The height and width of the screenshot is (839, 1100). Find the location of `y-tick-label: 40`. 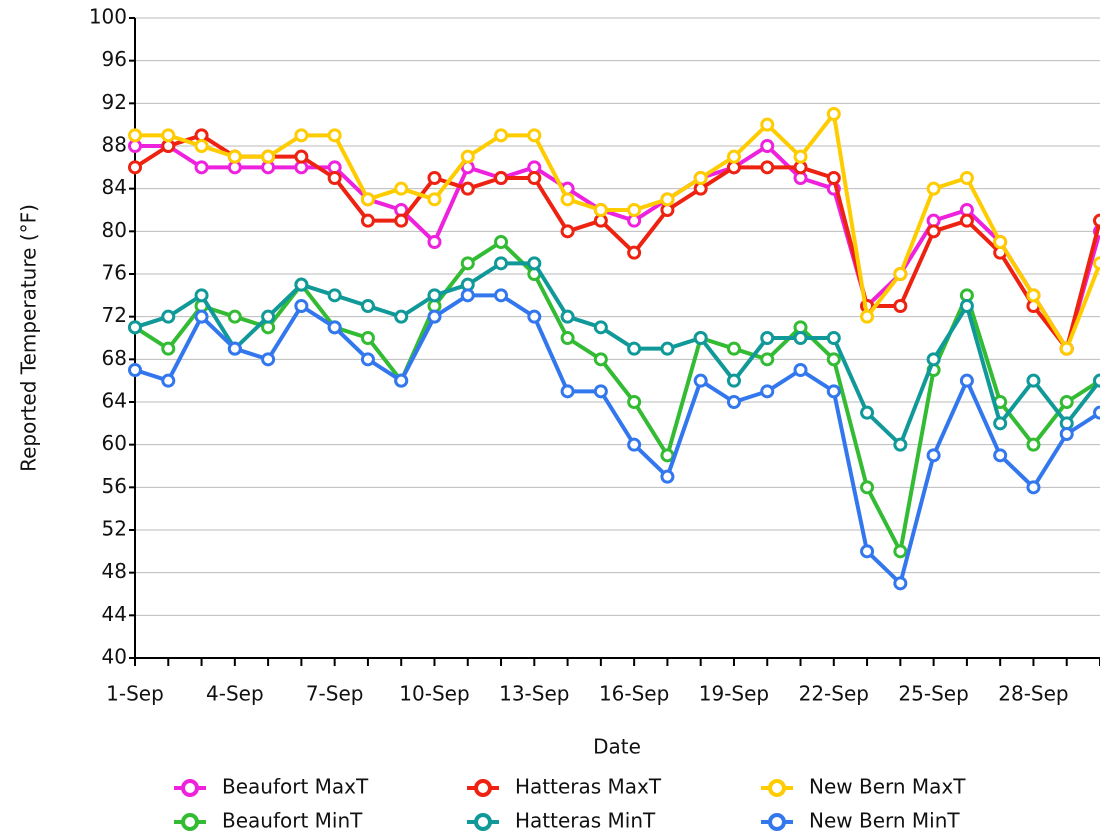

y-tick-label: 40 is located at coordinates (114, 657).